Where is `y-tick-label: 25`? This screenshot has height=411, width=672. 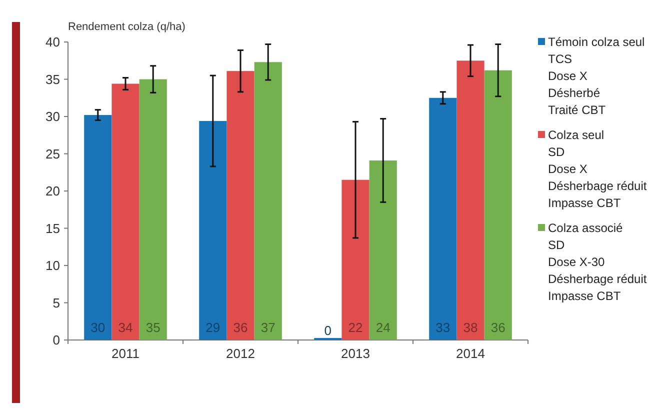
y-tick-label: 25 is located at coordinates (53, 154).